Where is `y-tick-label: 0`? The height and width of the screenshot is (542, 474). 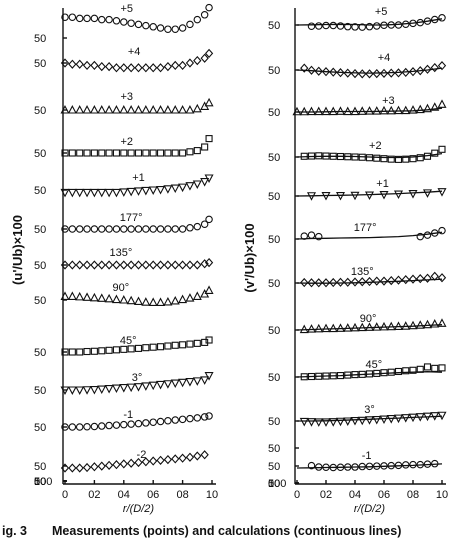
y-tick-label: 0 is located at coordinates (271, 484).